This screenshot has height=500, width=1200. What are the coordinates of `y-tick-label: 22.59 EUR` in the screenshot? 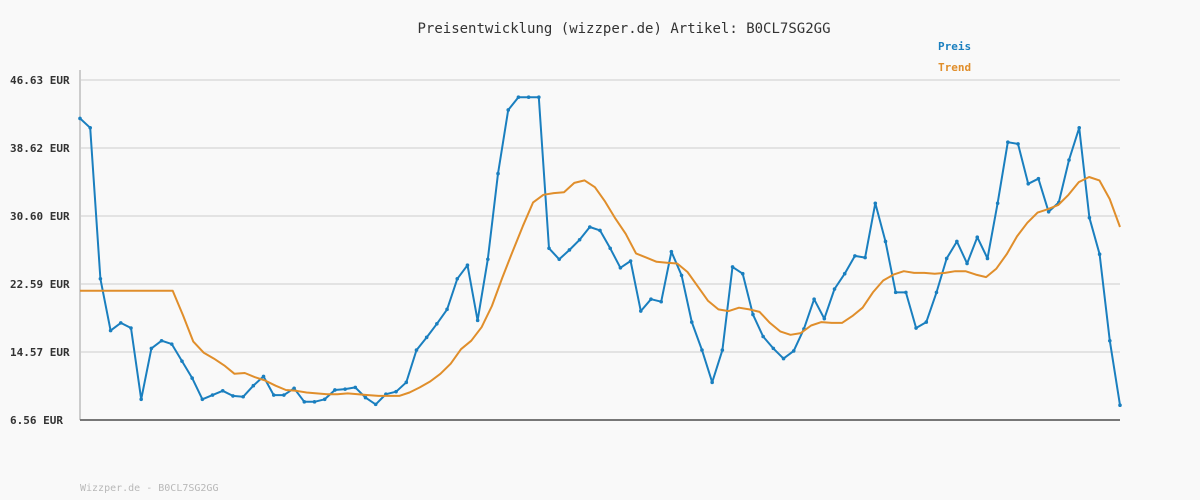 It's located at (40, 284).